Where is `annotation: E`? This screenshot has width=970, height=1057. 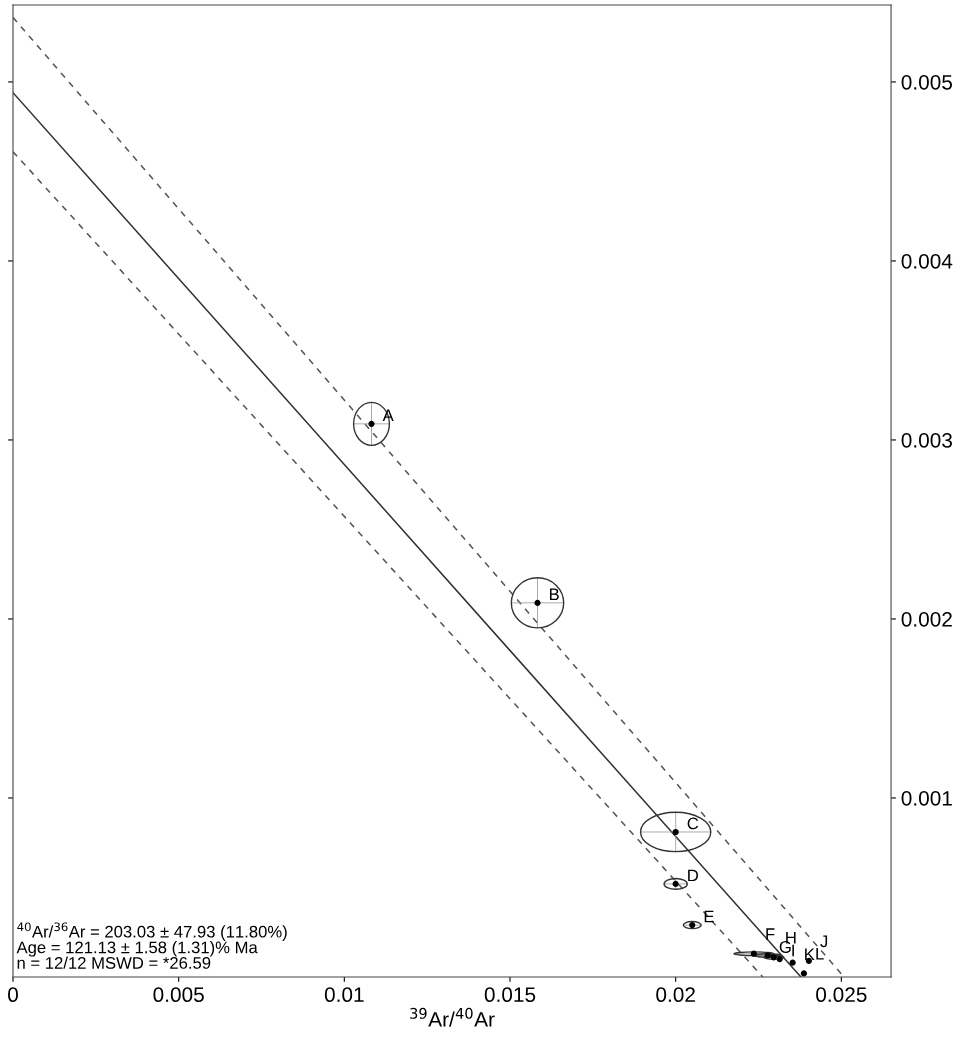 annotation: E is located at coordinates (709, 916).